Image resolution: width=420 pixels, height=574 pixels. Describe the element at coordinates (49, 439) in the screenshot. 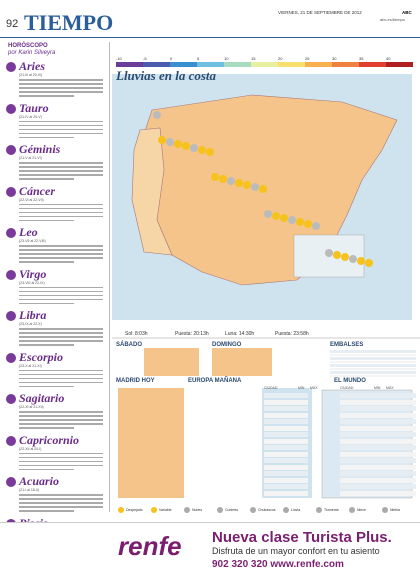

I see `sign-name: Capricornio` at that location.